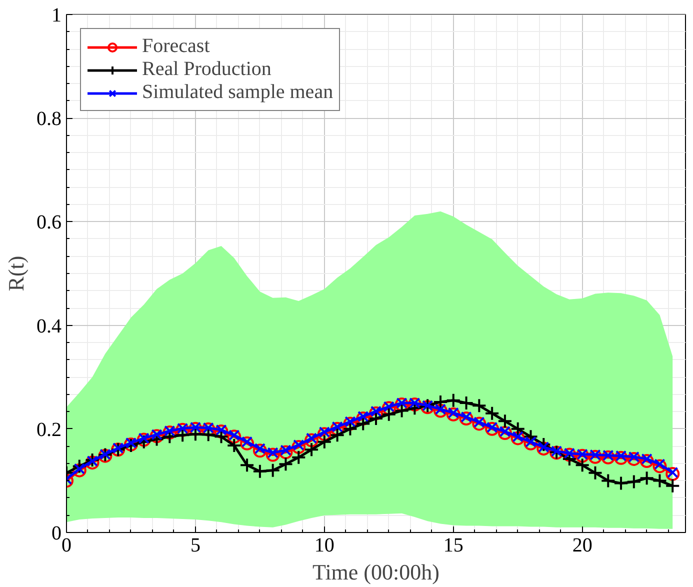 The image size is (693, 587). I want to click on y-tick-label: 0.6, so click(49, 223).